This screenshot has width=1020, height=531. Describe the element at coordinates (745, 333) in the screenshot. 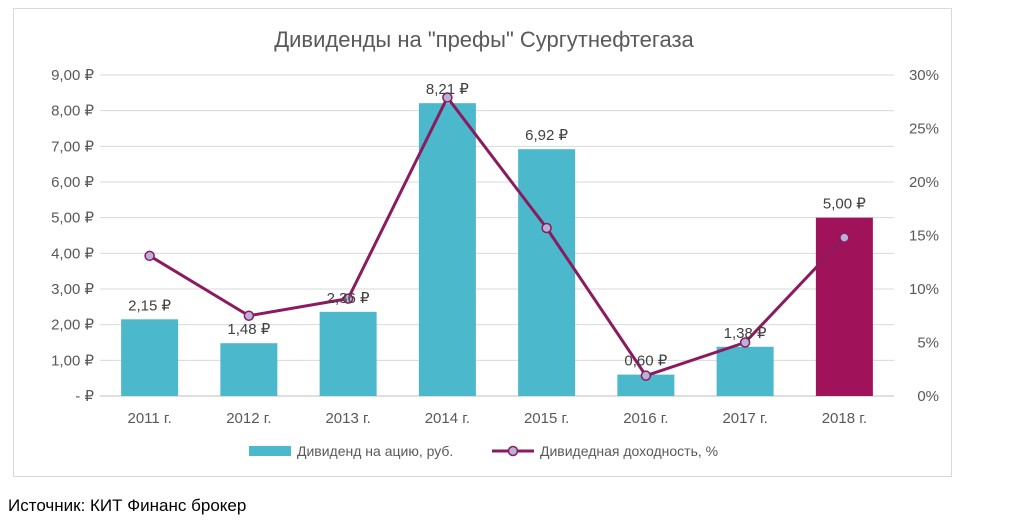

I see `bar-data-label: 1,38 ₽` at that location.